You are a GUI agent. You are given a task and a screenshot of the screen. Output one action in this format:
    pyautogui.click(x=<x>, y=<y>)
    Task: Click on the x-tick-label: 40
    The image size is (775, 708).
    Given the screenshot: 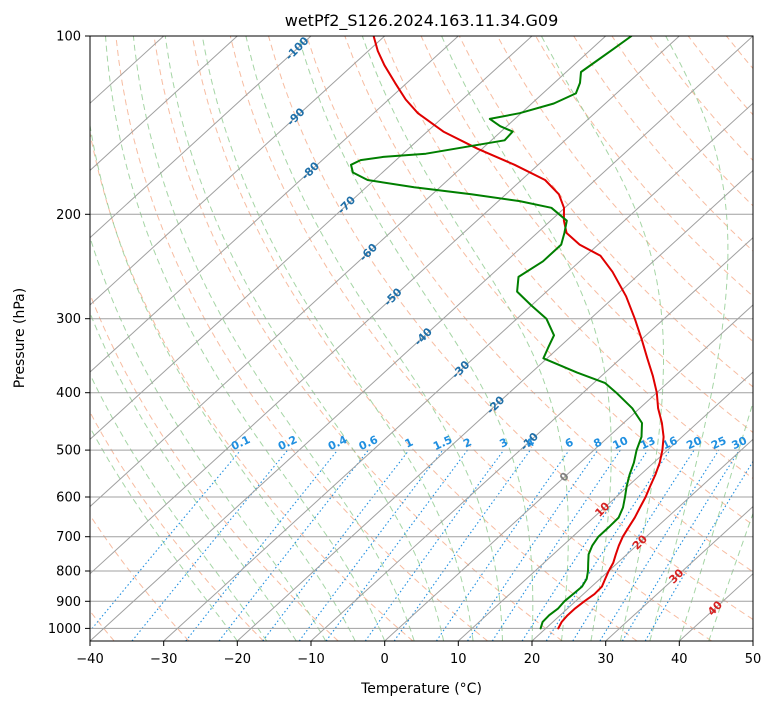 What is the action you would take?
    pyautogui.click(x=679, y=659)
    